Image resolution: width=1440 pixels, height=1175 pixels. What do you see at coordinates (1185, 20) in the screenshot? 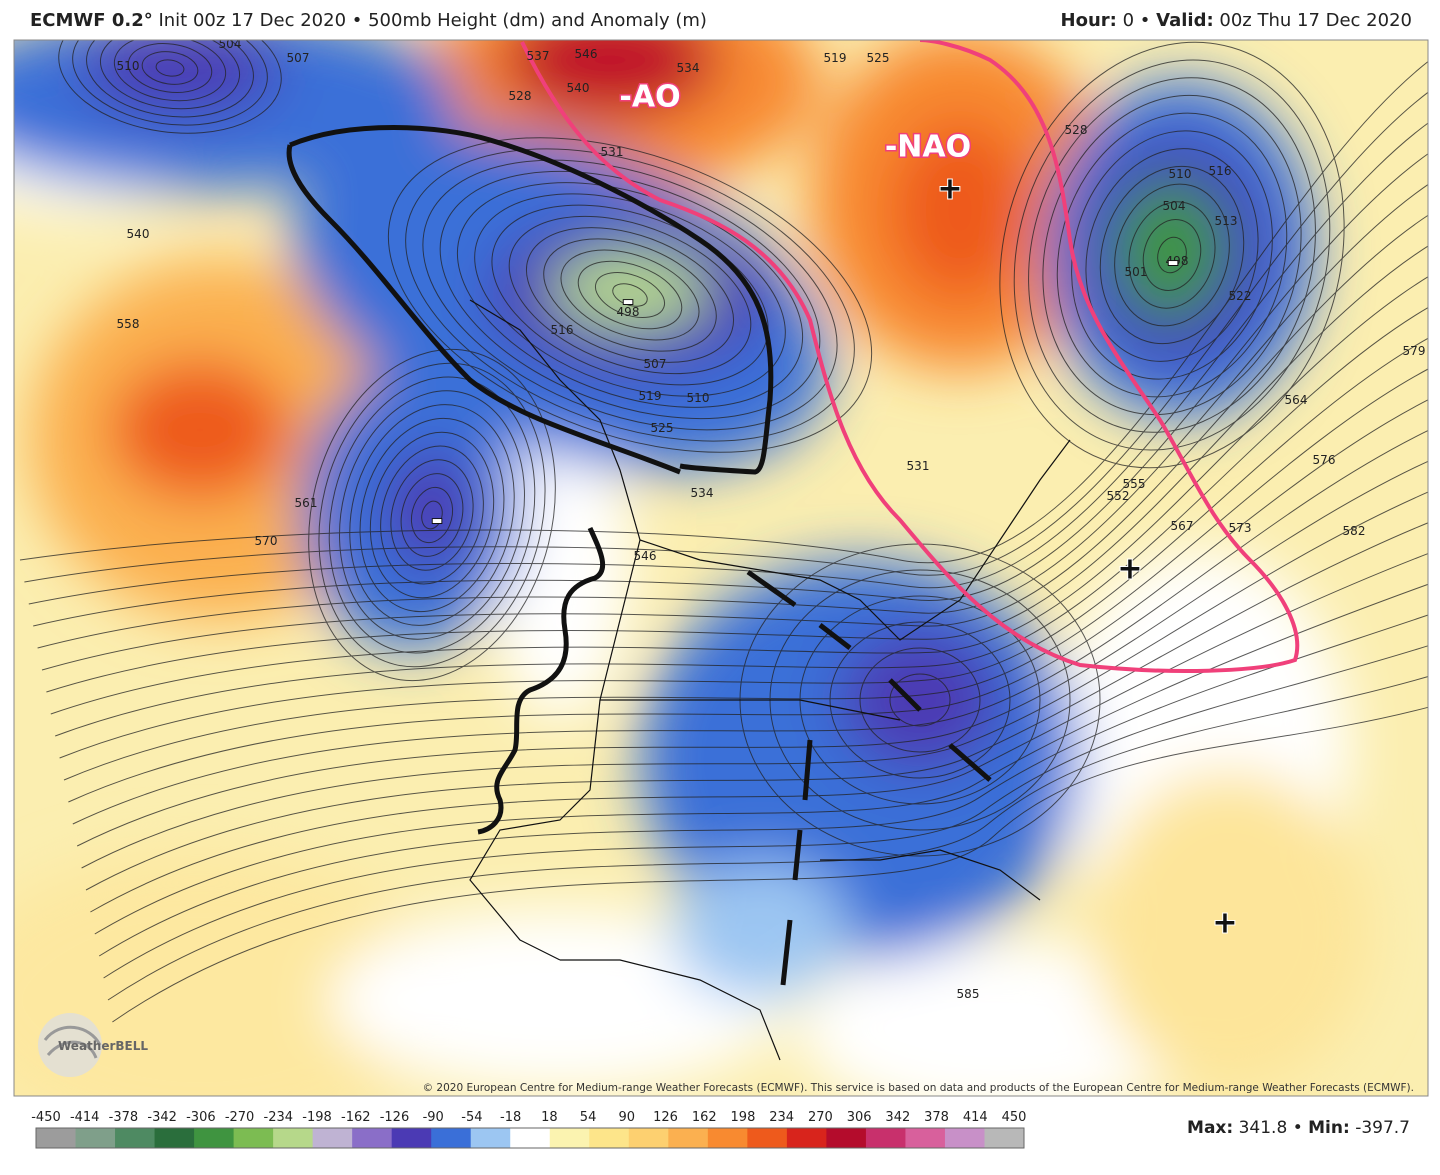
I see `valid-label: Valid:` at bounding box center [1185, 20].